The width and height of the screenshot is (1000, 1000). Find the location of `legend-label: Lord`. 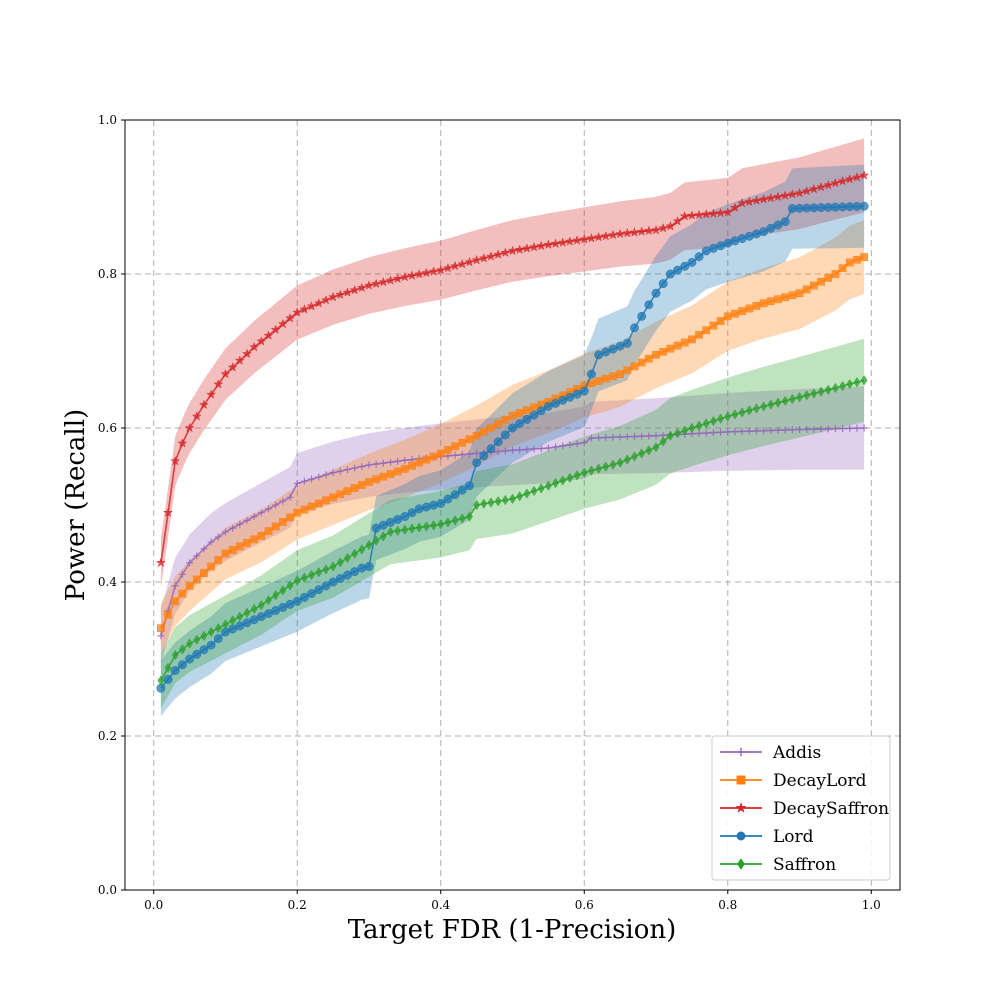

legend-label: Lord is located at coordinates (793, 837).